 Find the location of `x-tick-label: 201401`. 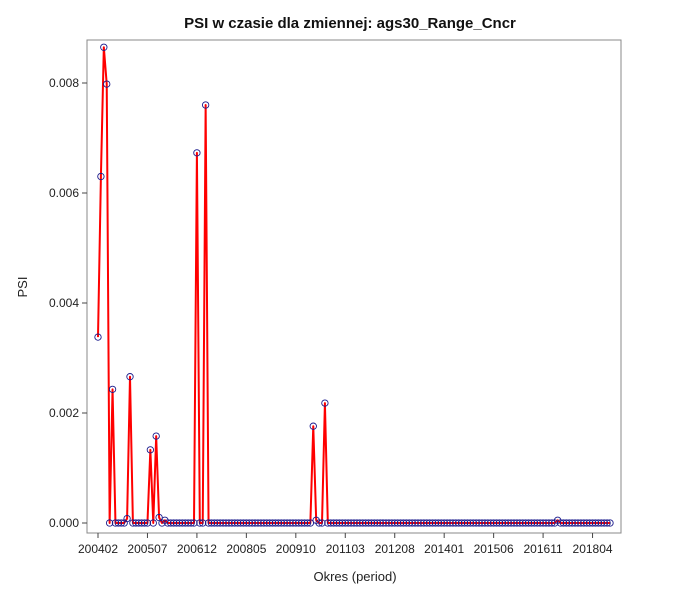

x-tick-label: 201401 is located at coordinates (444, 549).